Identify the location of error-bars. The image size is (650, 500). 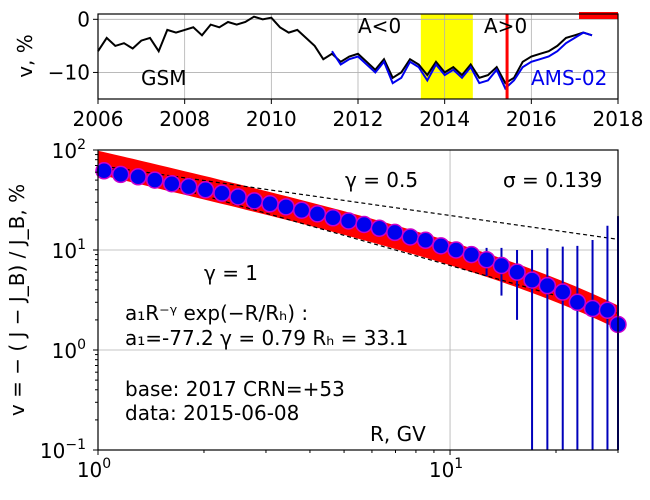
(537, 333).